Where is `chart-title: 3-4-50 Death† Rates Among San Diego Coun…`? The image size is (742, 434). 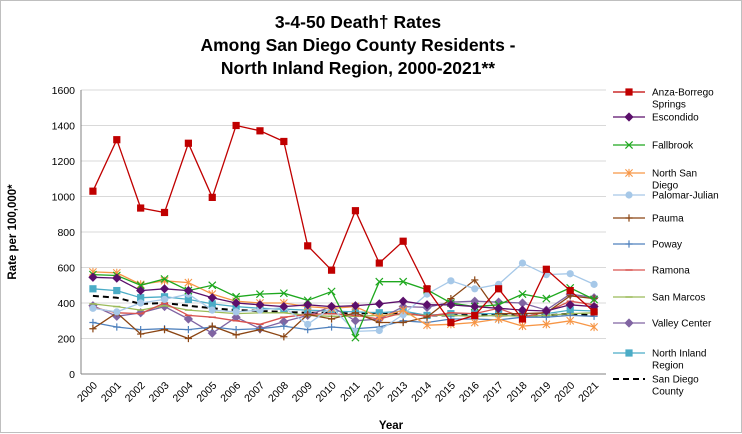 chart-title: 3-4-50 Death† Rates Among San Diego Coun… is located at coordinates (357, 45).